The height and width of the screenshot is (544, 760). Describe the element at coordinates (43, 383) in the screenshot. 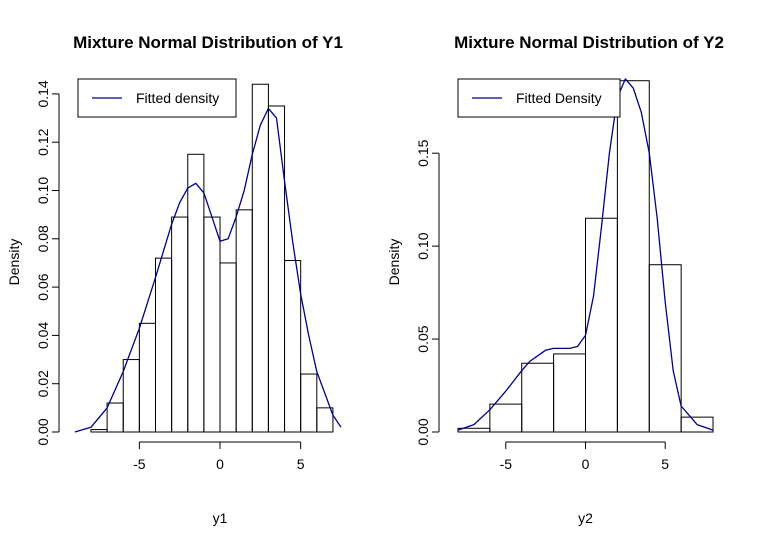

I see `y-tick-label: 0.02` at that location.